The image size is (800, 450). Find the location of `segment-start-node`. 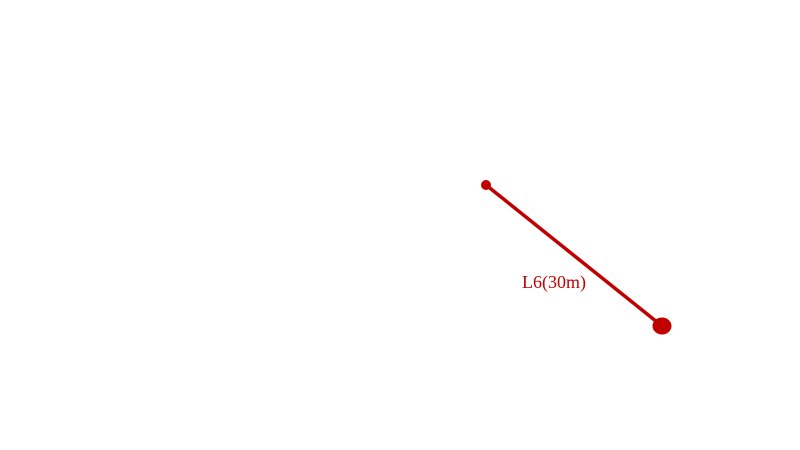

segment-start-node is located at coordinates (486, 185).